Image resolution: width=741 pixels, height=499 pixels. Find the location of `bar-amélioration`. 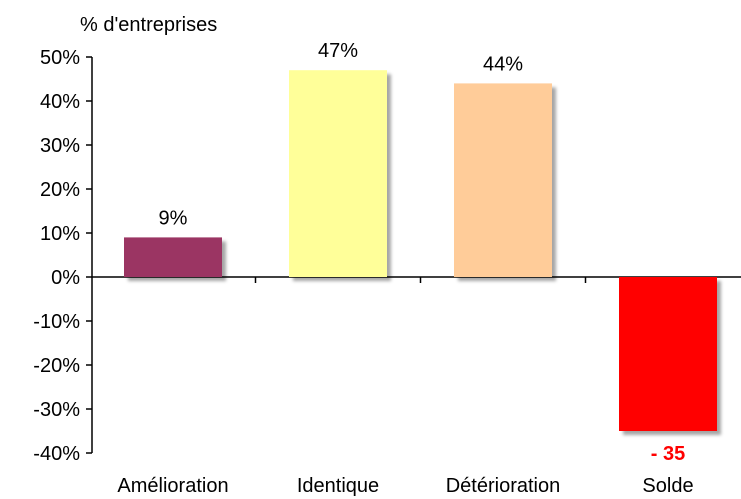

bar-amélioration is located at coordinates (173, 257).